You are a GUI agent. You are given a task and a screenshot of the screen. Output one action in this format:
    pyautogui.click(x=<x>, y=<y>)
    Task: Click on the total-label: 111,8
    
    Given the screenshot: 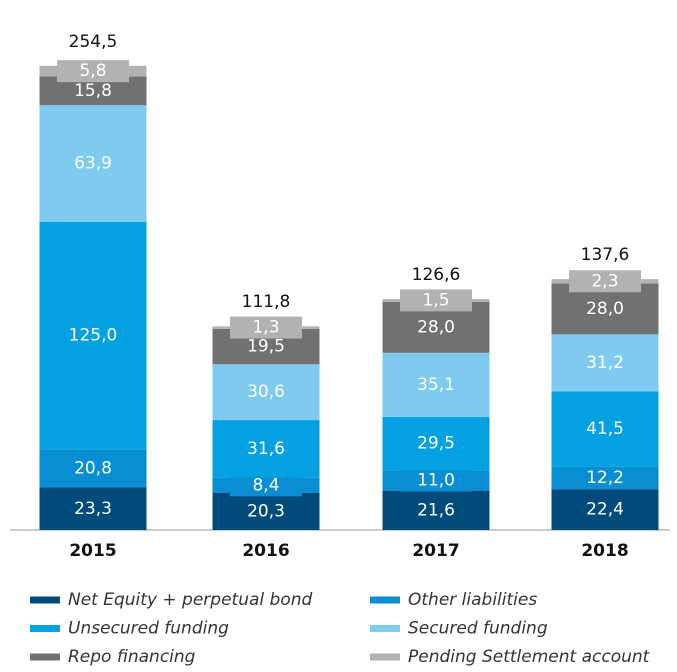 What is the action you would take?
    pyautogui.click(x=266, y=302)
    